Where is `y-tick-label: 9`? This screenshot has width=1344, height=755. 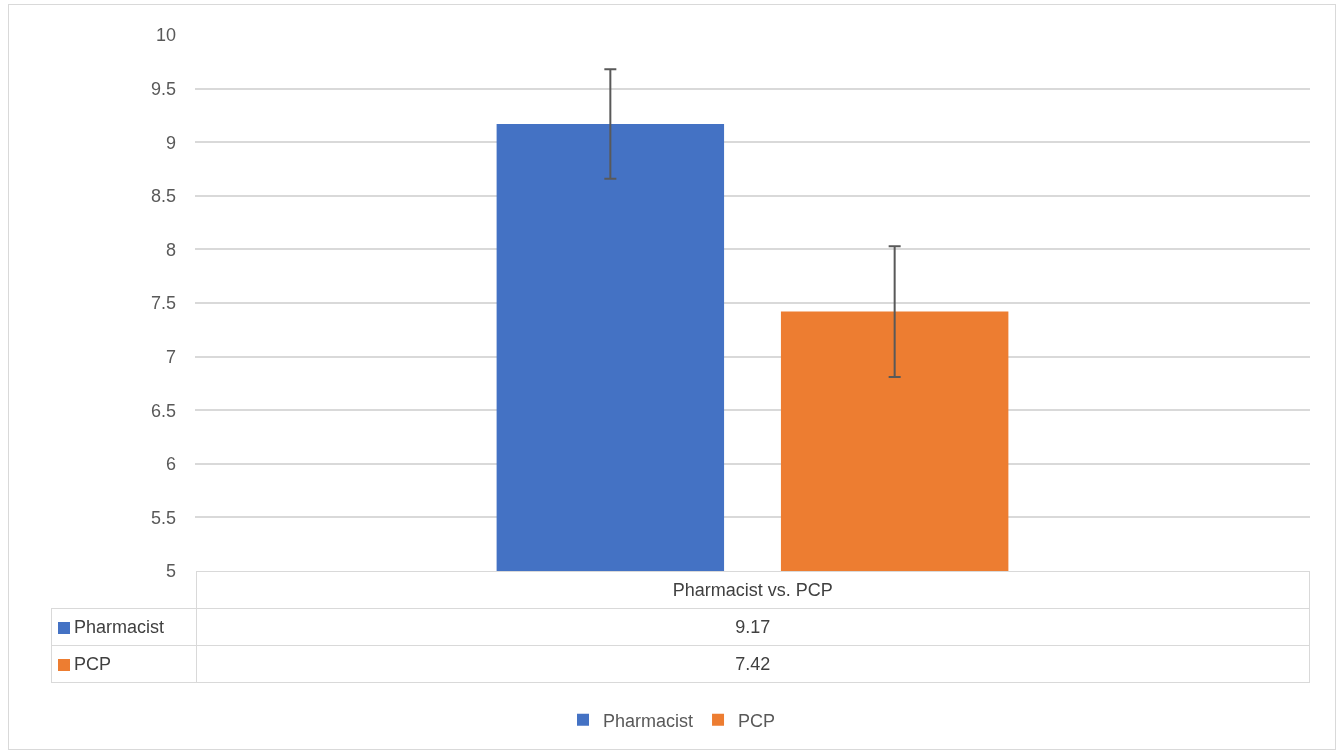
y-tick-label: 9 is located at coordinates (170, 142).